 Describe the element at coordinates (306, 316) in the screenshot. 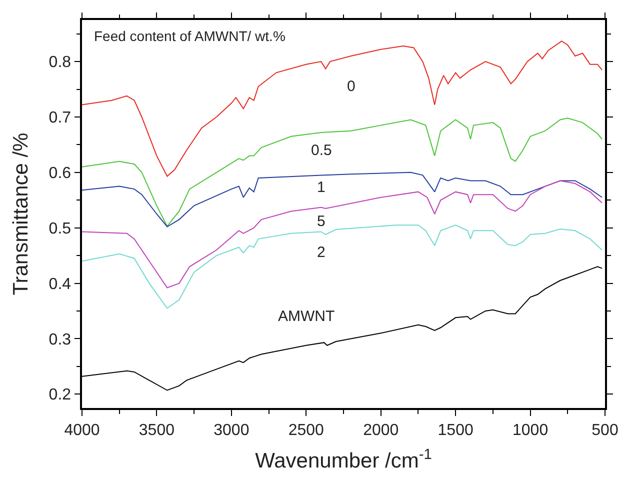

I see `series-label: AMWNT` at that location.